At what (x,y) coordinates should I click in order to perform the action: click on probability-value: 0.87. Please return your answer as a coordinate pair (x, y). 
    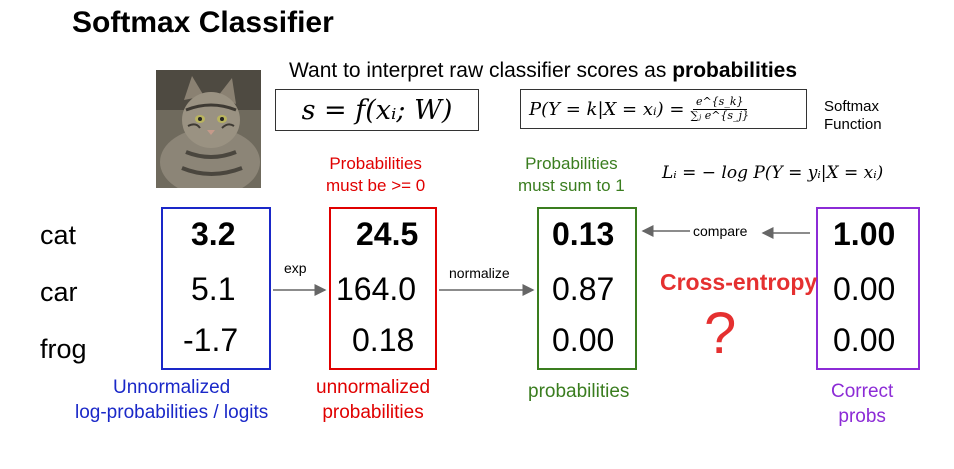
    Looking at the image, I should click on (583, 289).